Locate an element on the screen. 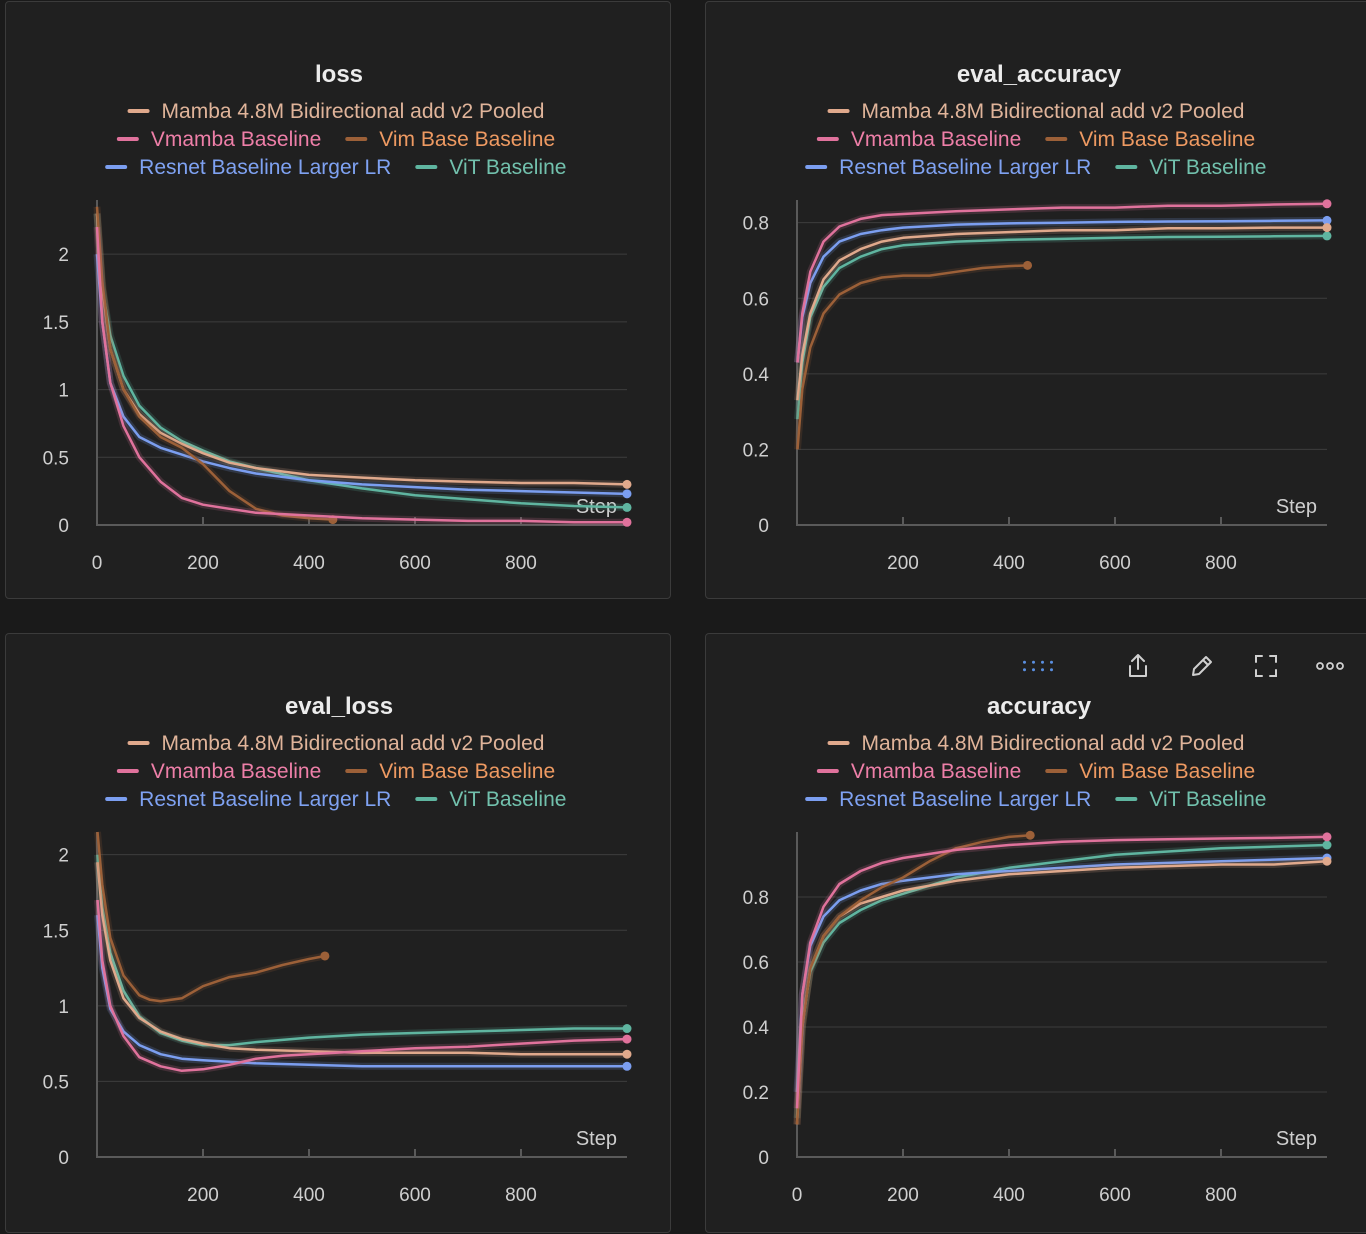 This screenshot has height=1234, width=1366. fullscreen-icon is located at coordinates (1266, 666).